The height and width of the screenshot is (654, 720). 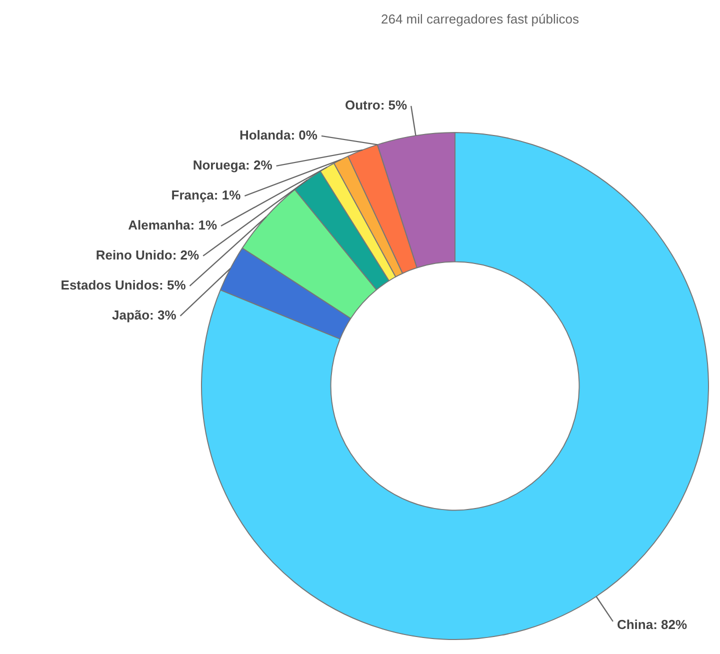 I want to click on slice-label: China: 82%, so click(x=652, y=624).